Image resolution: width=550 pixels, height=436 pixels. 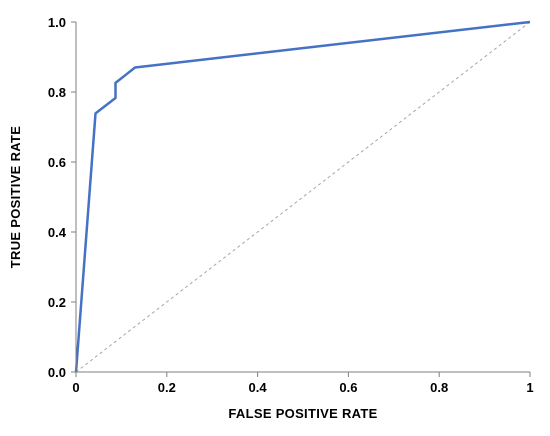 I want to click on y-tick-label: 1.0, so click(x=57, y=22).